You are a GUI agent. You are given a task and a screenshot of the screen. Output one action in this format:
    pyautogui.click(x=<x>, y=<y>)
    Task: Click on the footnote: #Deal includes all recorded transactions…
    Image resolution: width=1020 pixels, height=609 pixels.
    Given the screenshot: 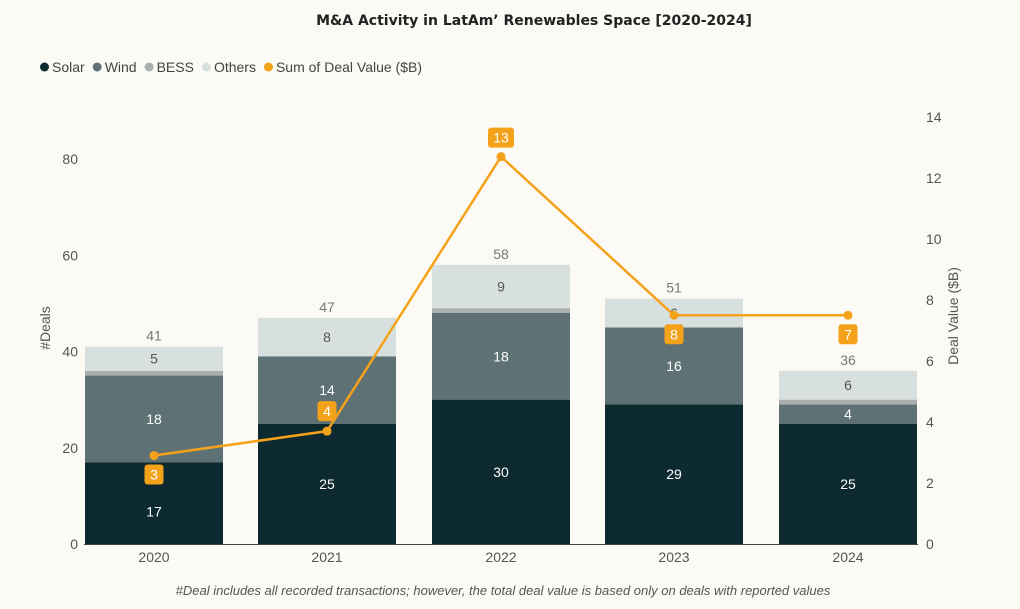 What is the action you would take?
    pyautogui.click(x=503, y=590)
    